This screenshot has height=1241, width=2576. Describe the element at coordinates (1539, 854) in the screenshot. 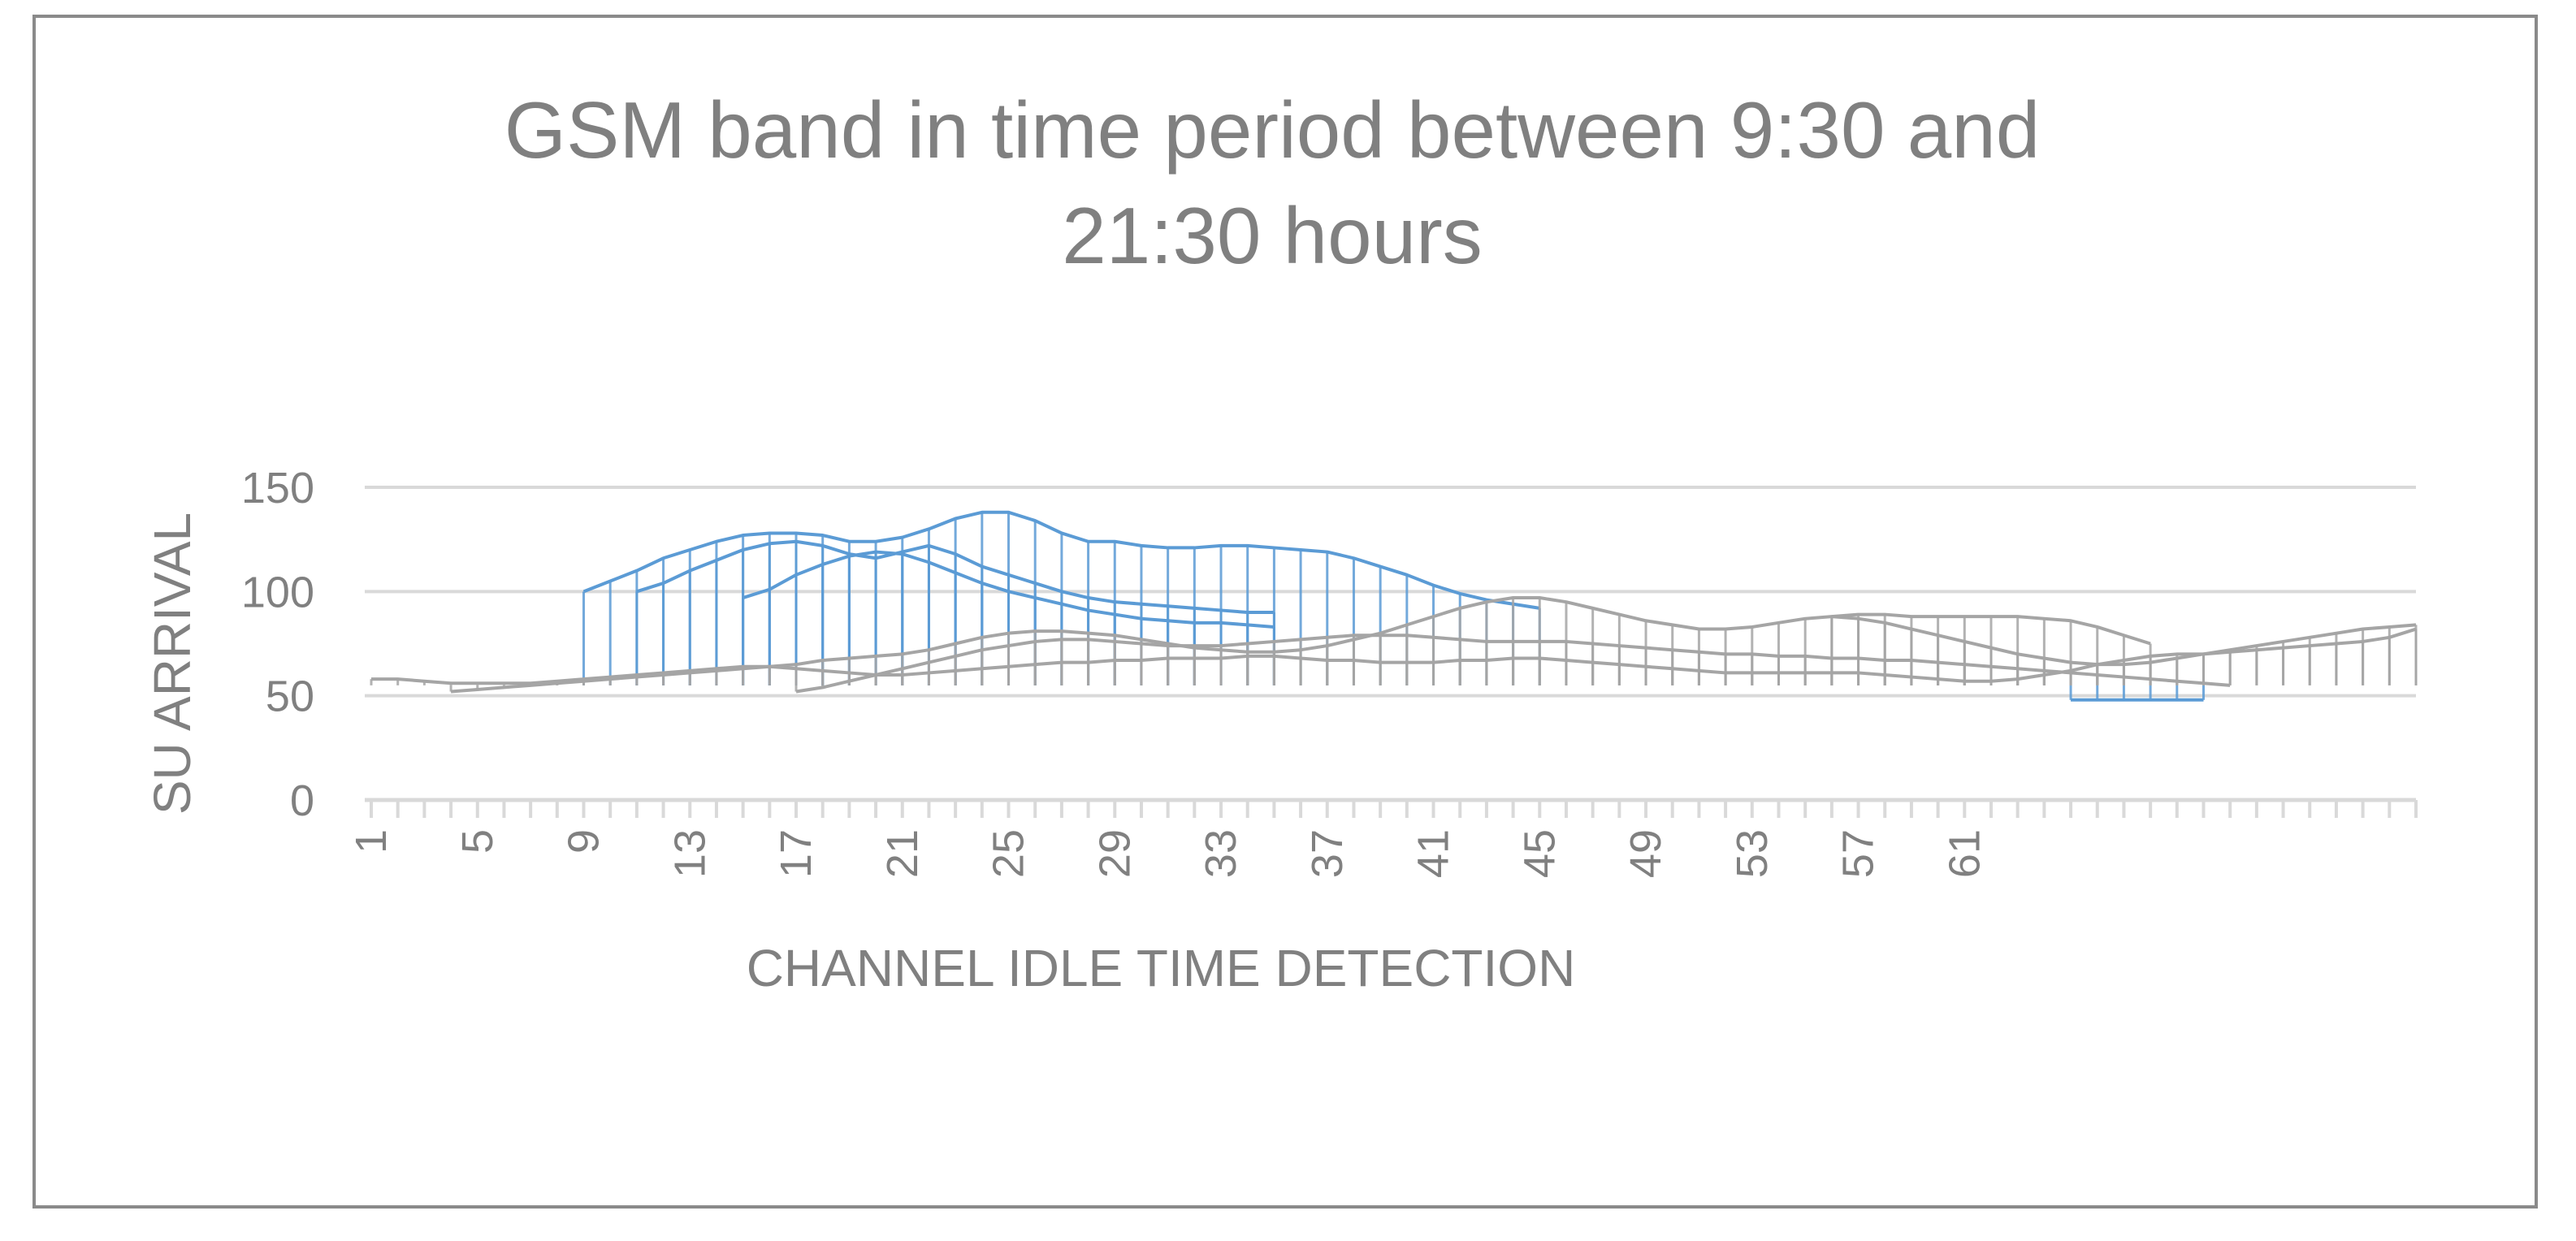

I see `x-tick-label: 45` at that location.